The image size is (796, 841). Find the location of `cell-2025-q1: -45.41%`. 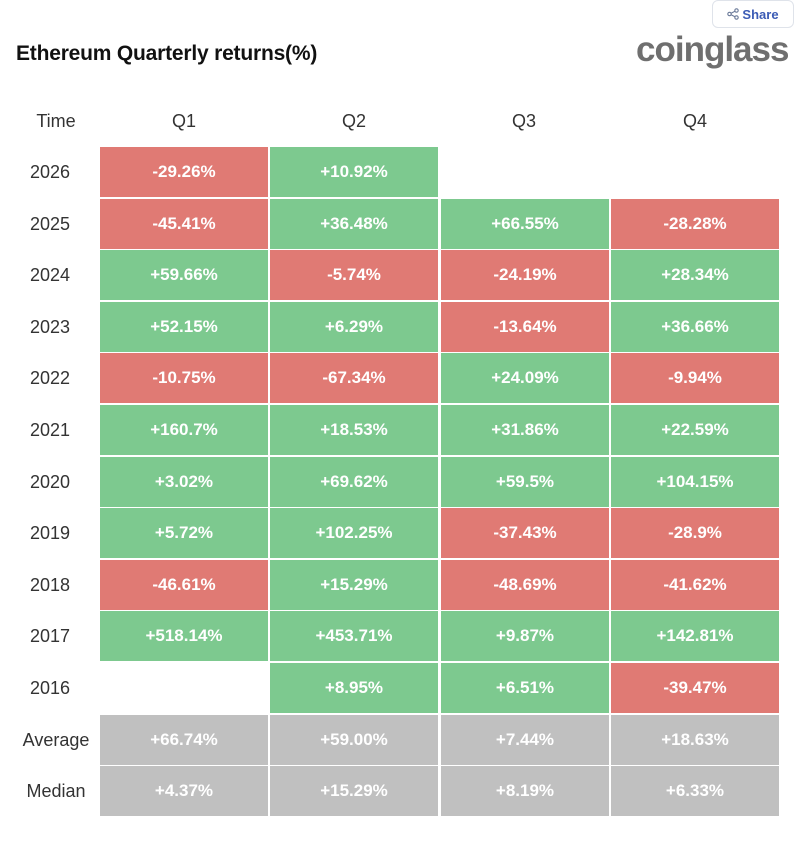

cell-2025-q1: -45.41% is located at coordinates (184, 224).